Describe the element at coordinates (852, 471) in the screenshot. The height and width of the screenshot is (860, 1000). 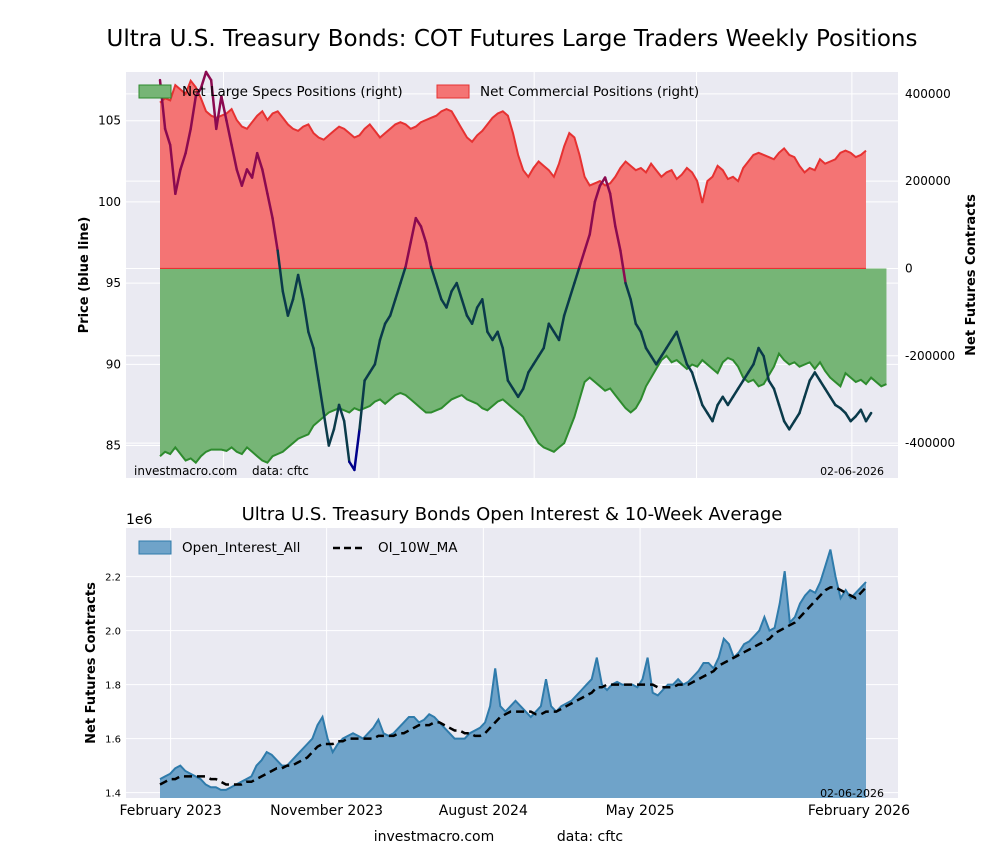
I see `top-footer-date: 02-06-2026` at that location.